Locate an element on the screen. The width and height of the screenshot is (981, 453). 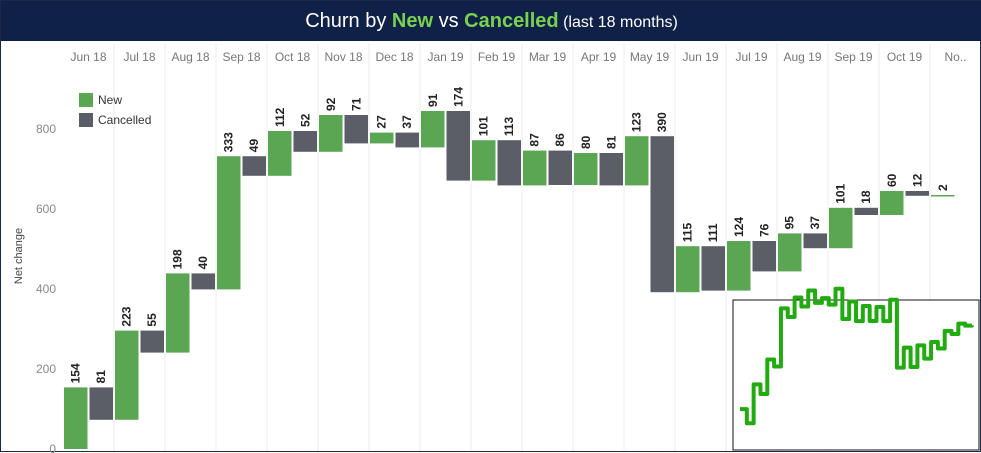
month-label: Jun 19 is located at coordinates (700, 57).